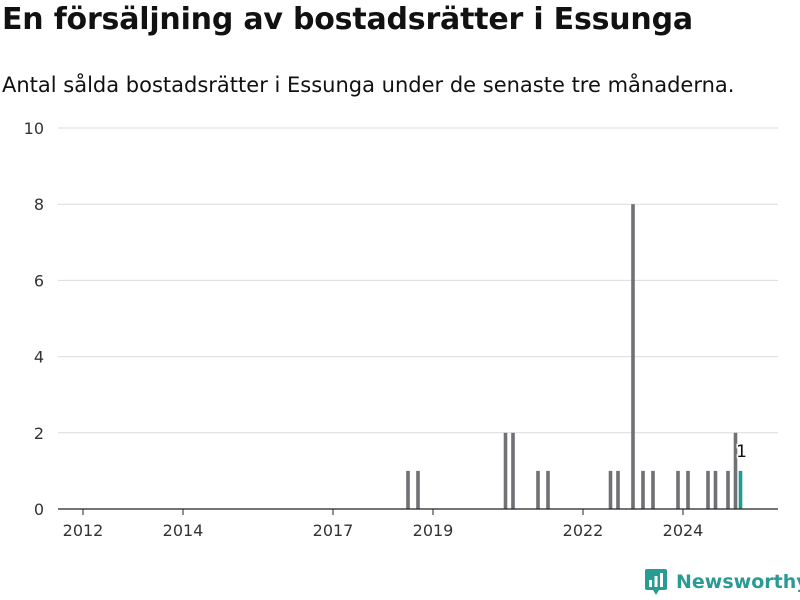  Describe the element at coordinates (83, 530) in the screenshot. I see `x-tick-label: 2012` at that location.